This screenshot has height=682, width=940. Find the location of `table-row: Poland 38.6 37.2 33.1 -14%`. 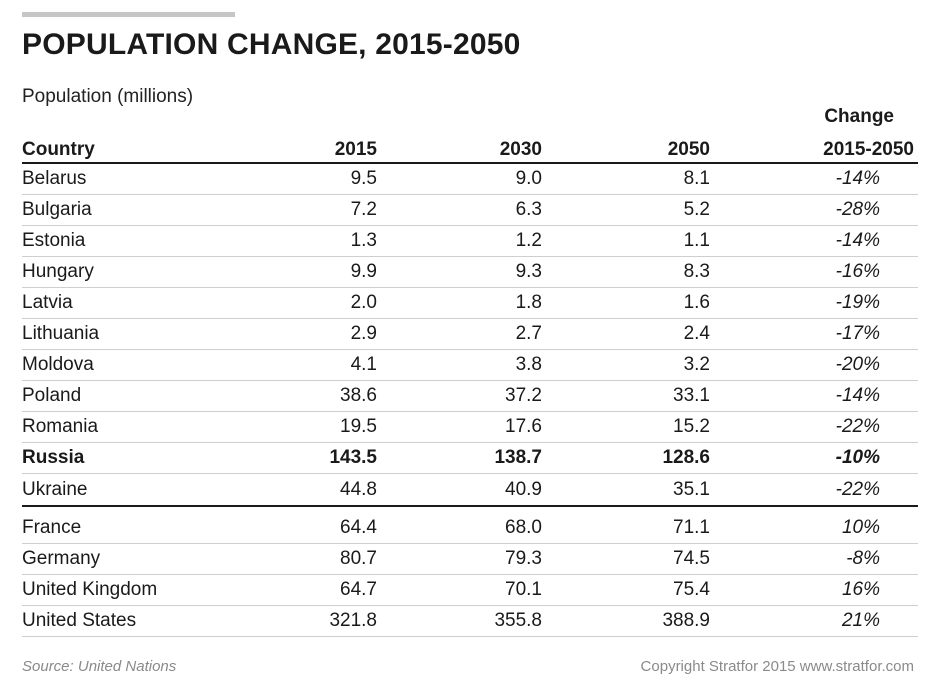

table-row: Poland 38.6 37.2 33.1 -14% is located at coordinates (470, 396).